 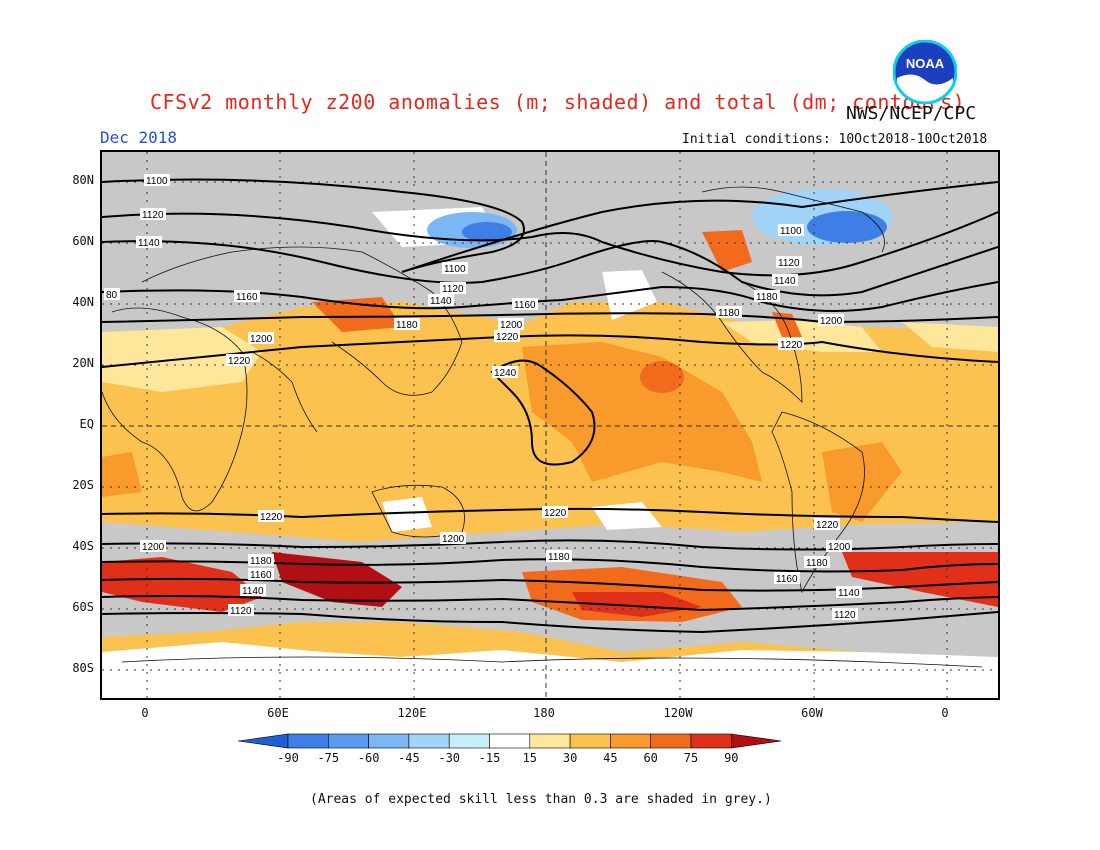 What do you see at coordinates (337, 579) in the screenshot?
I see `indian-ocean-darkred` at bounding box center [337, 579].